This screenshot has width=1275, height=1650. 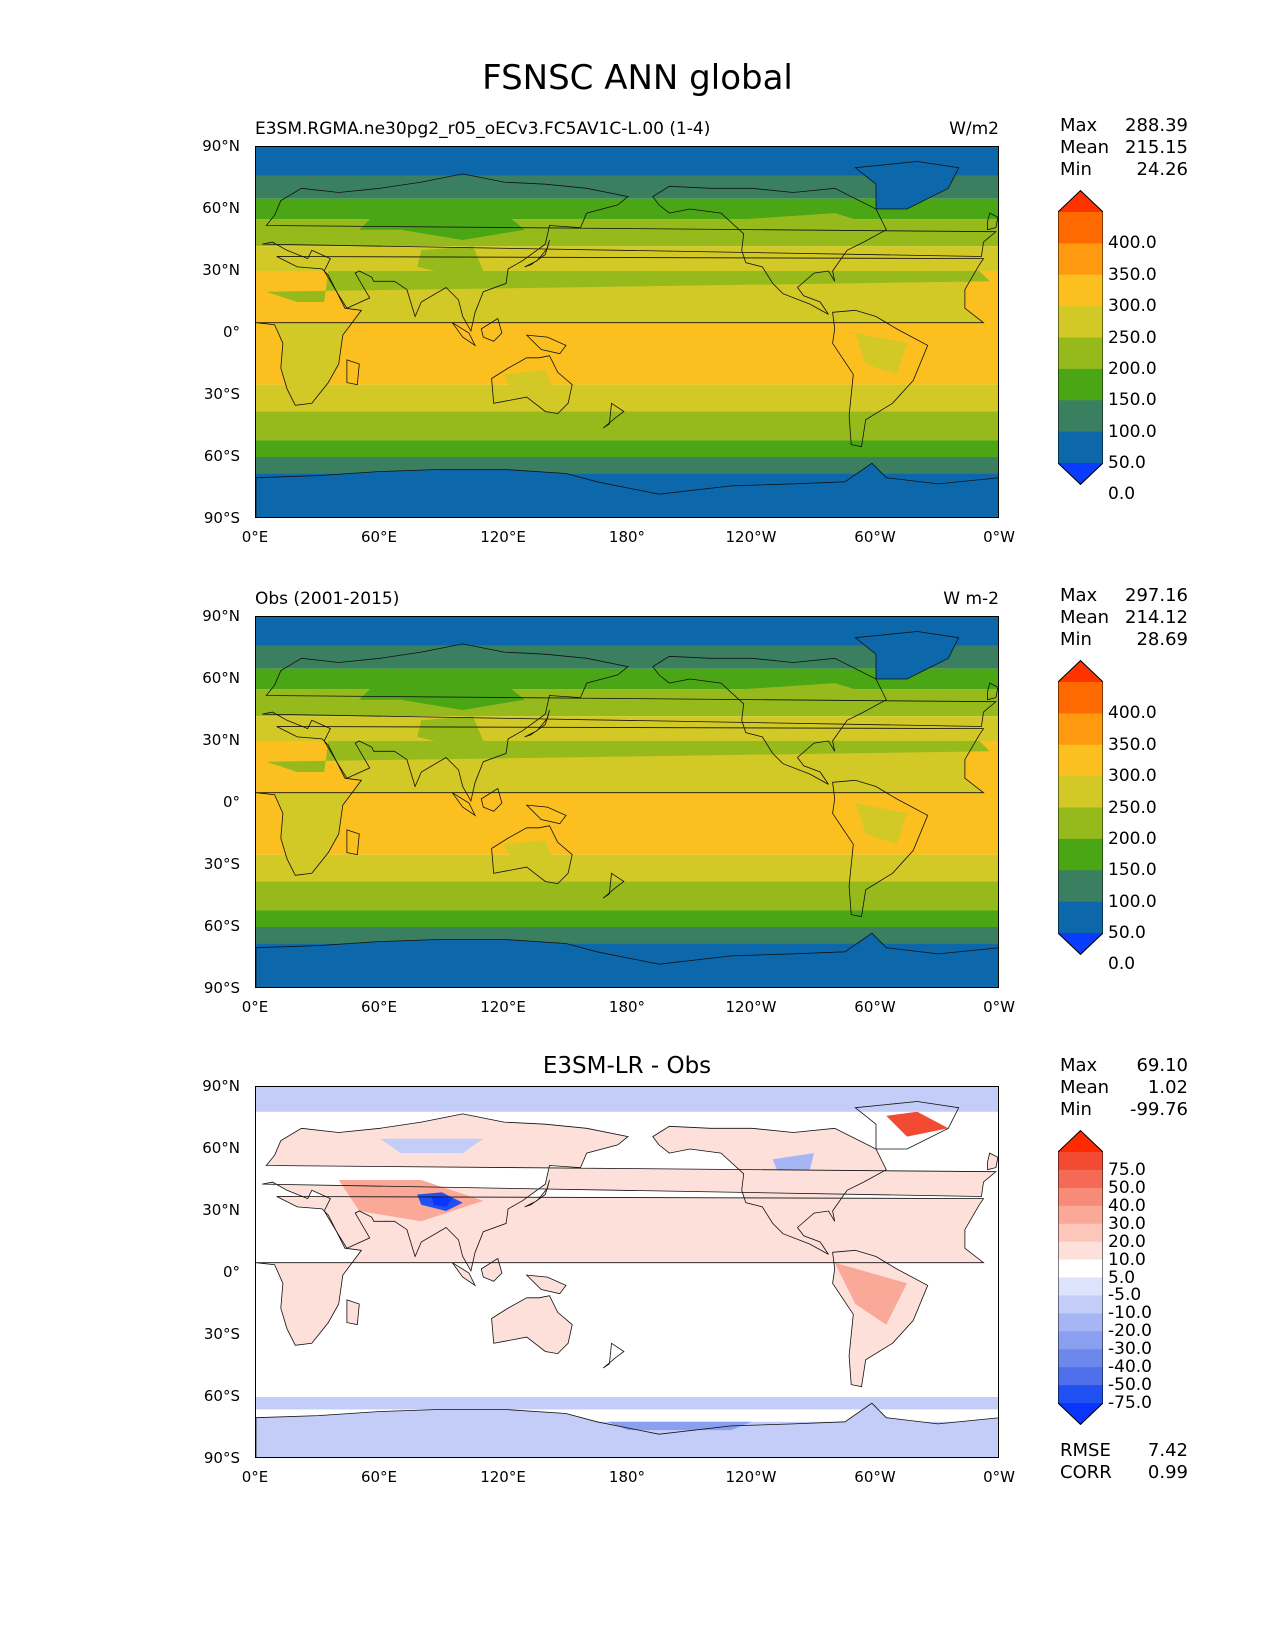 What do you see at coordinates (1122, 1277) in the screenshot?
I see `colorbar-label: 5.0` at bounding box center [1122, 1277].